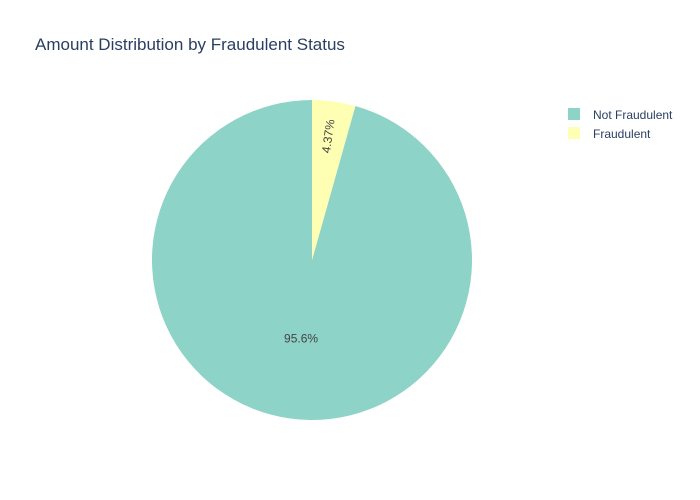 This screenshot has height=500, width=700. I want to click on pie-slice-fraudulent, so click(334, 180).